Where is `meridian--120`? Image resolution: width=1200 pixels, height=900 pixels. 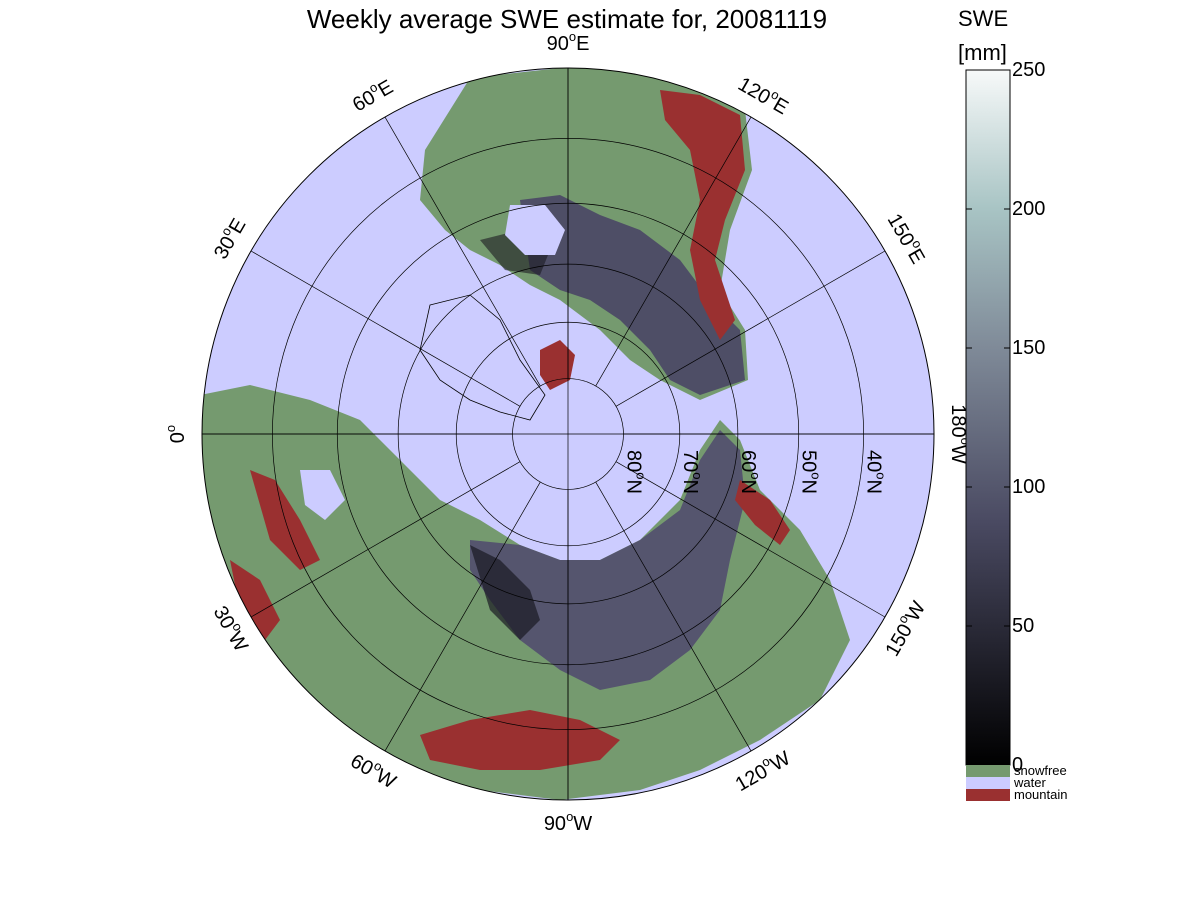
meridian--120 is located at coordinates (673, 616).